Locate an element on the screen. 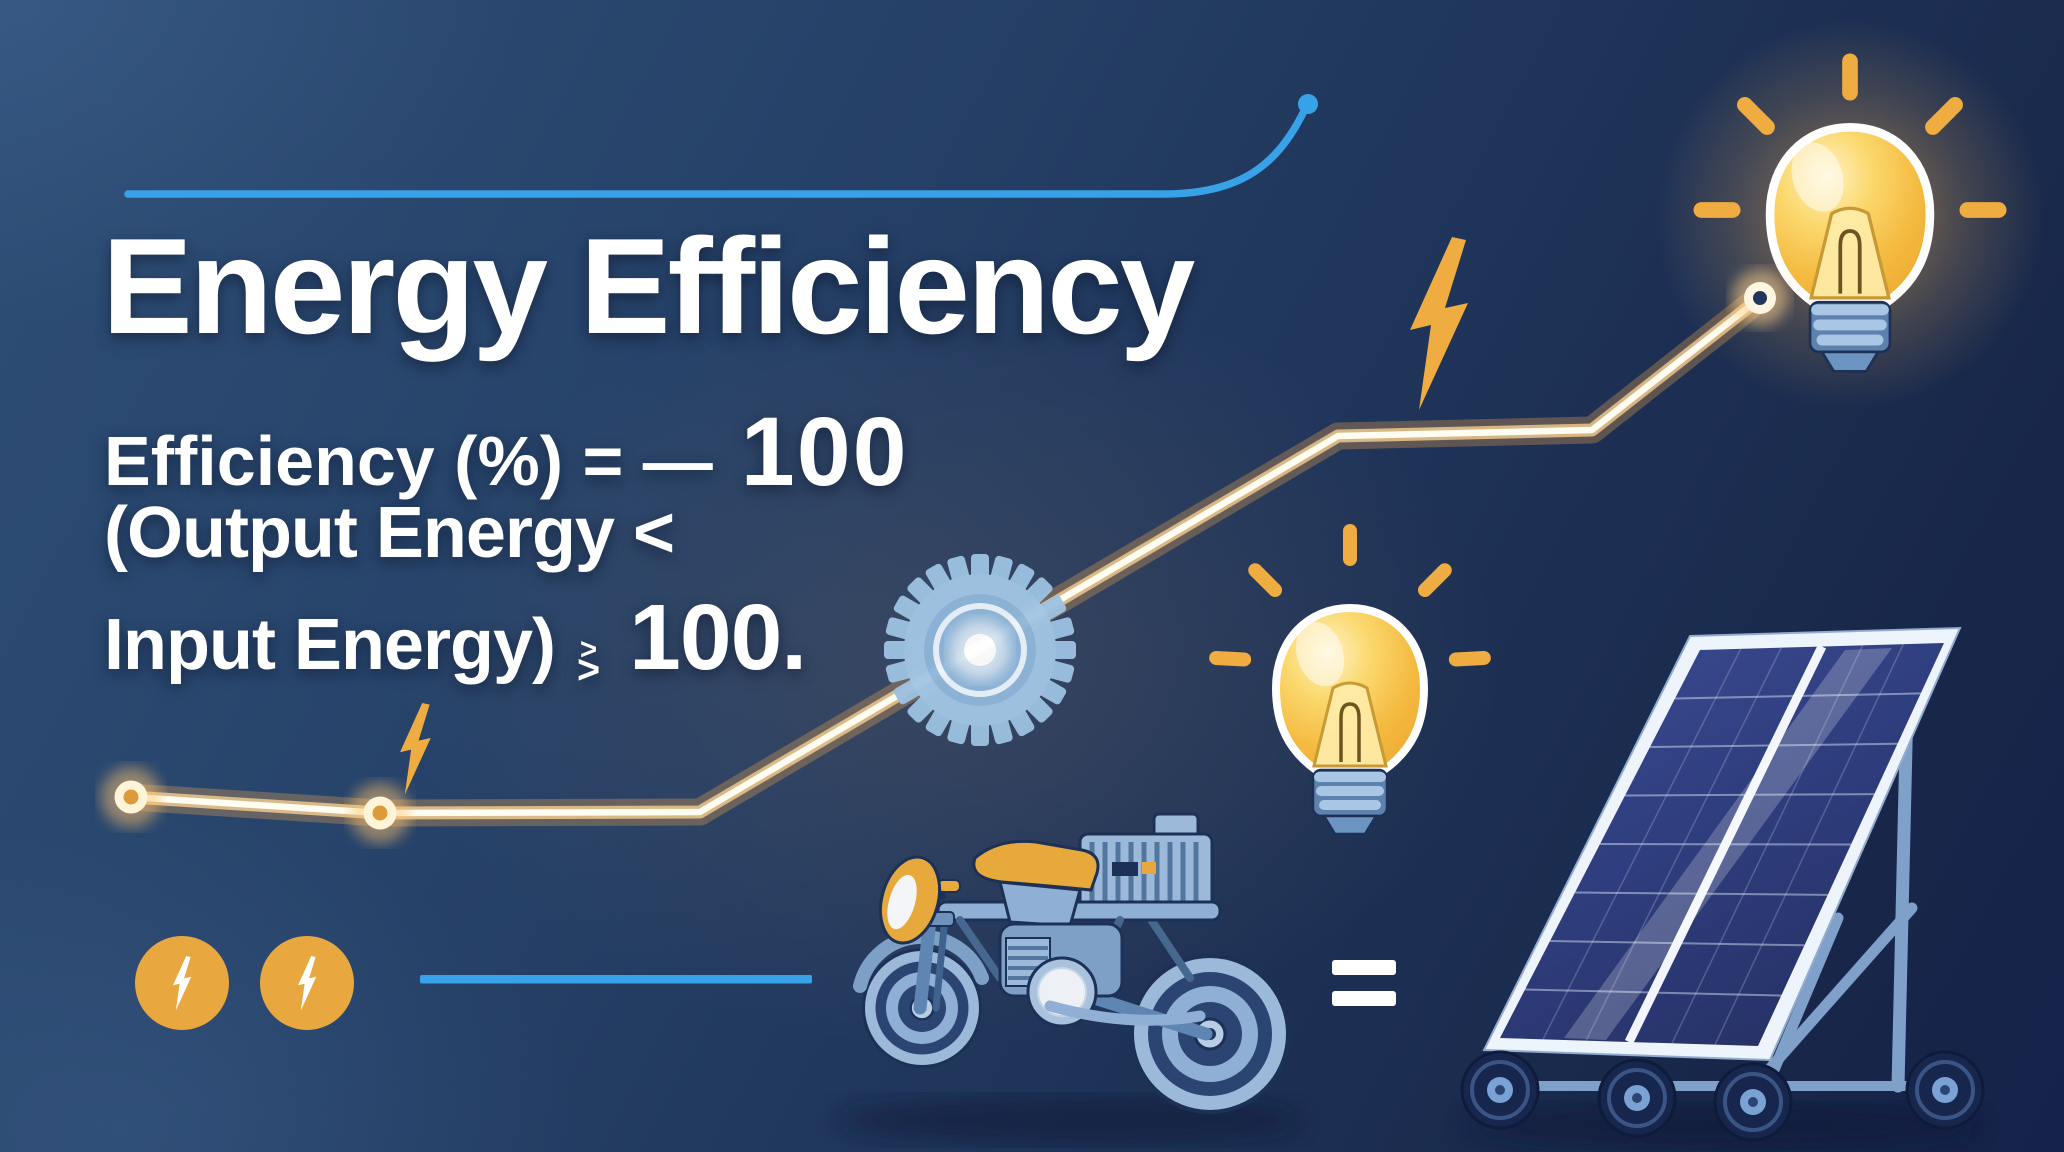  formula-line-2-label: (Output Energy < is located at coordinates (389, 533).